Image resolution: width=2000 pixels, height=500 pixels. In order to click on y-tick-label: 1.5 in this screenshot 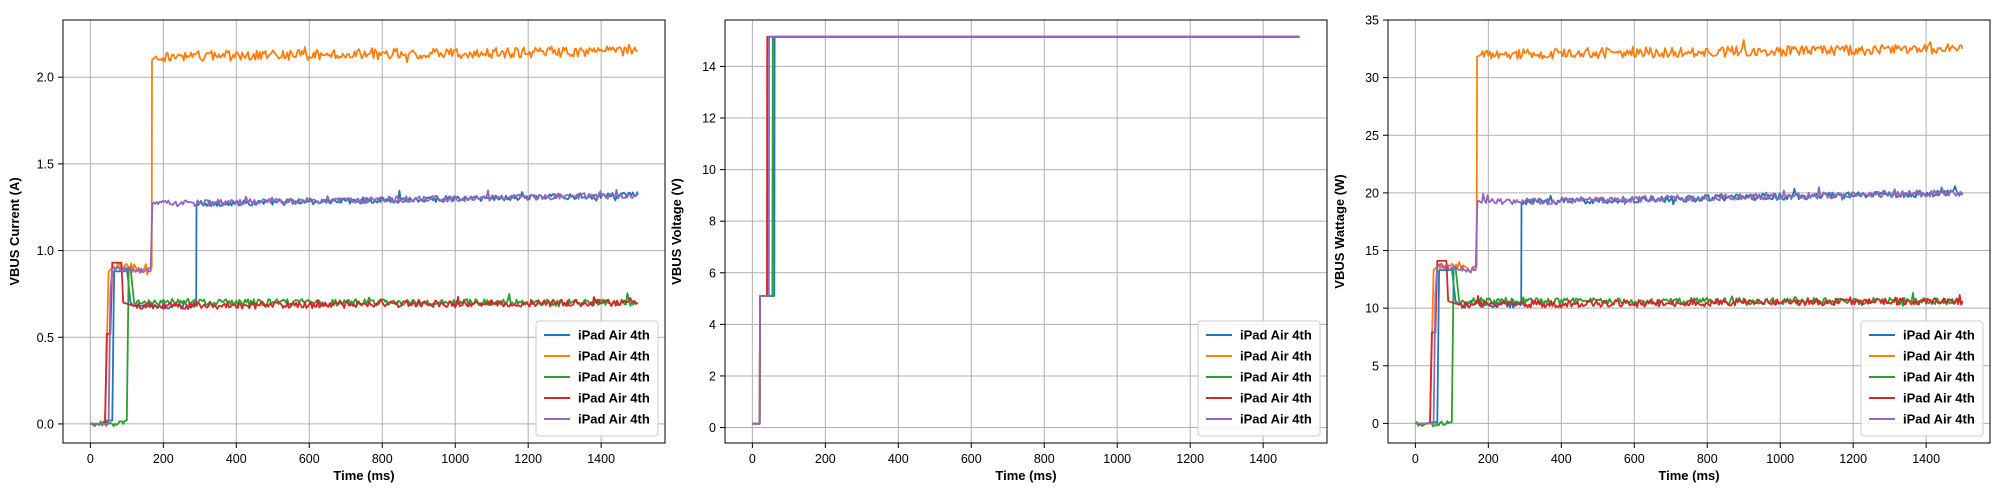, I will do `click(45, 164)`.